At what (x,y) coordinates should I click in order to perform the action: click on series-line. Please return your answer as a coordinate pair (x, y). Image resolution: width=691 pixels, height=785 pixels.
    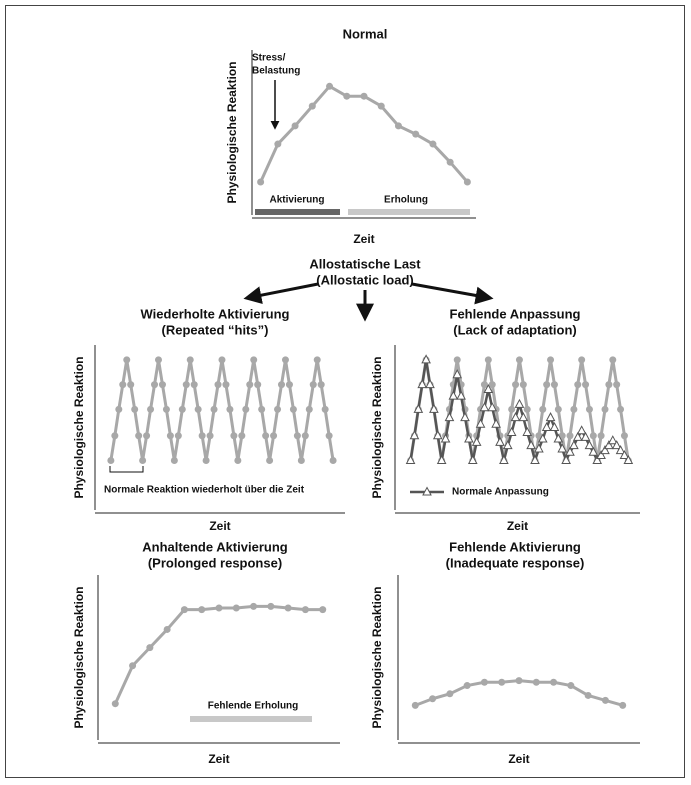
    Looking at the image, I should click on (364, 133).